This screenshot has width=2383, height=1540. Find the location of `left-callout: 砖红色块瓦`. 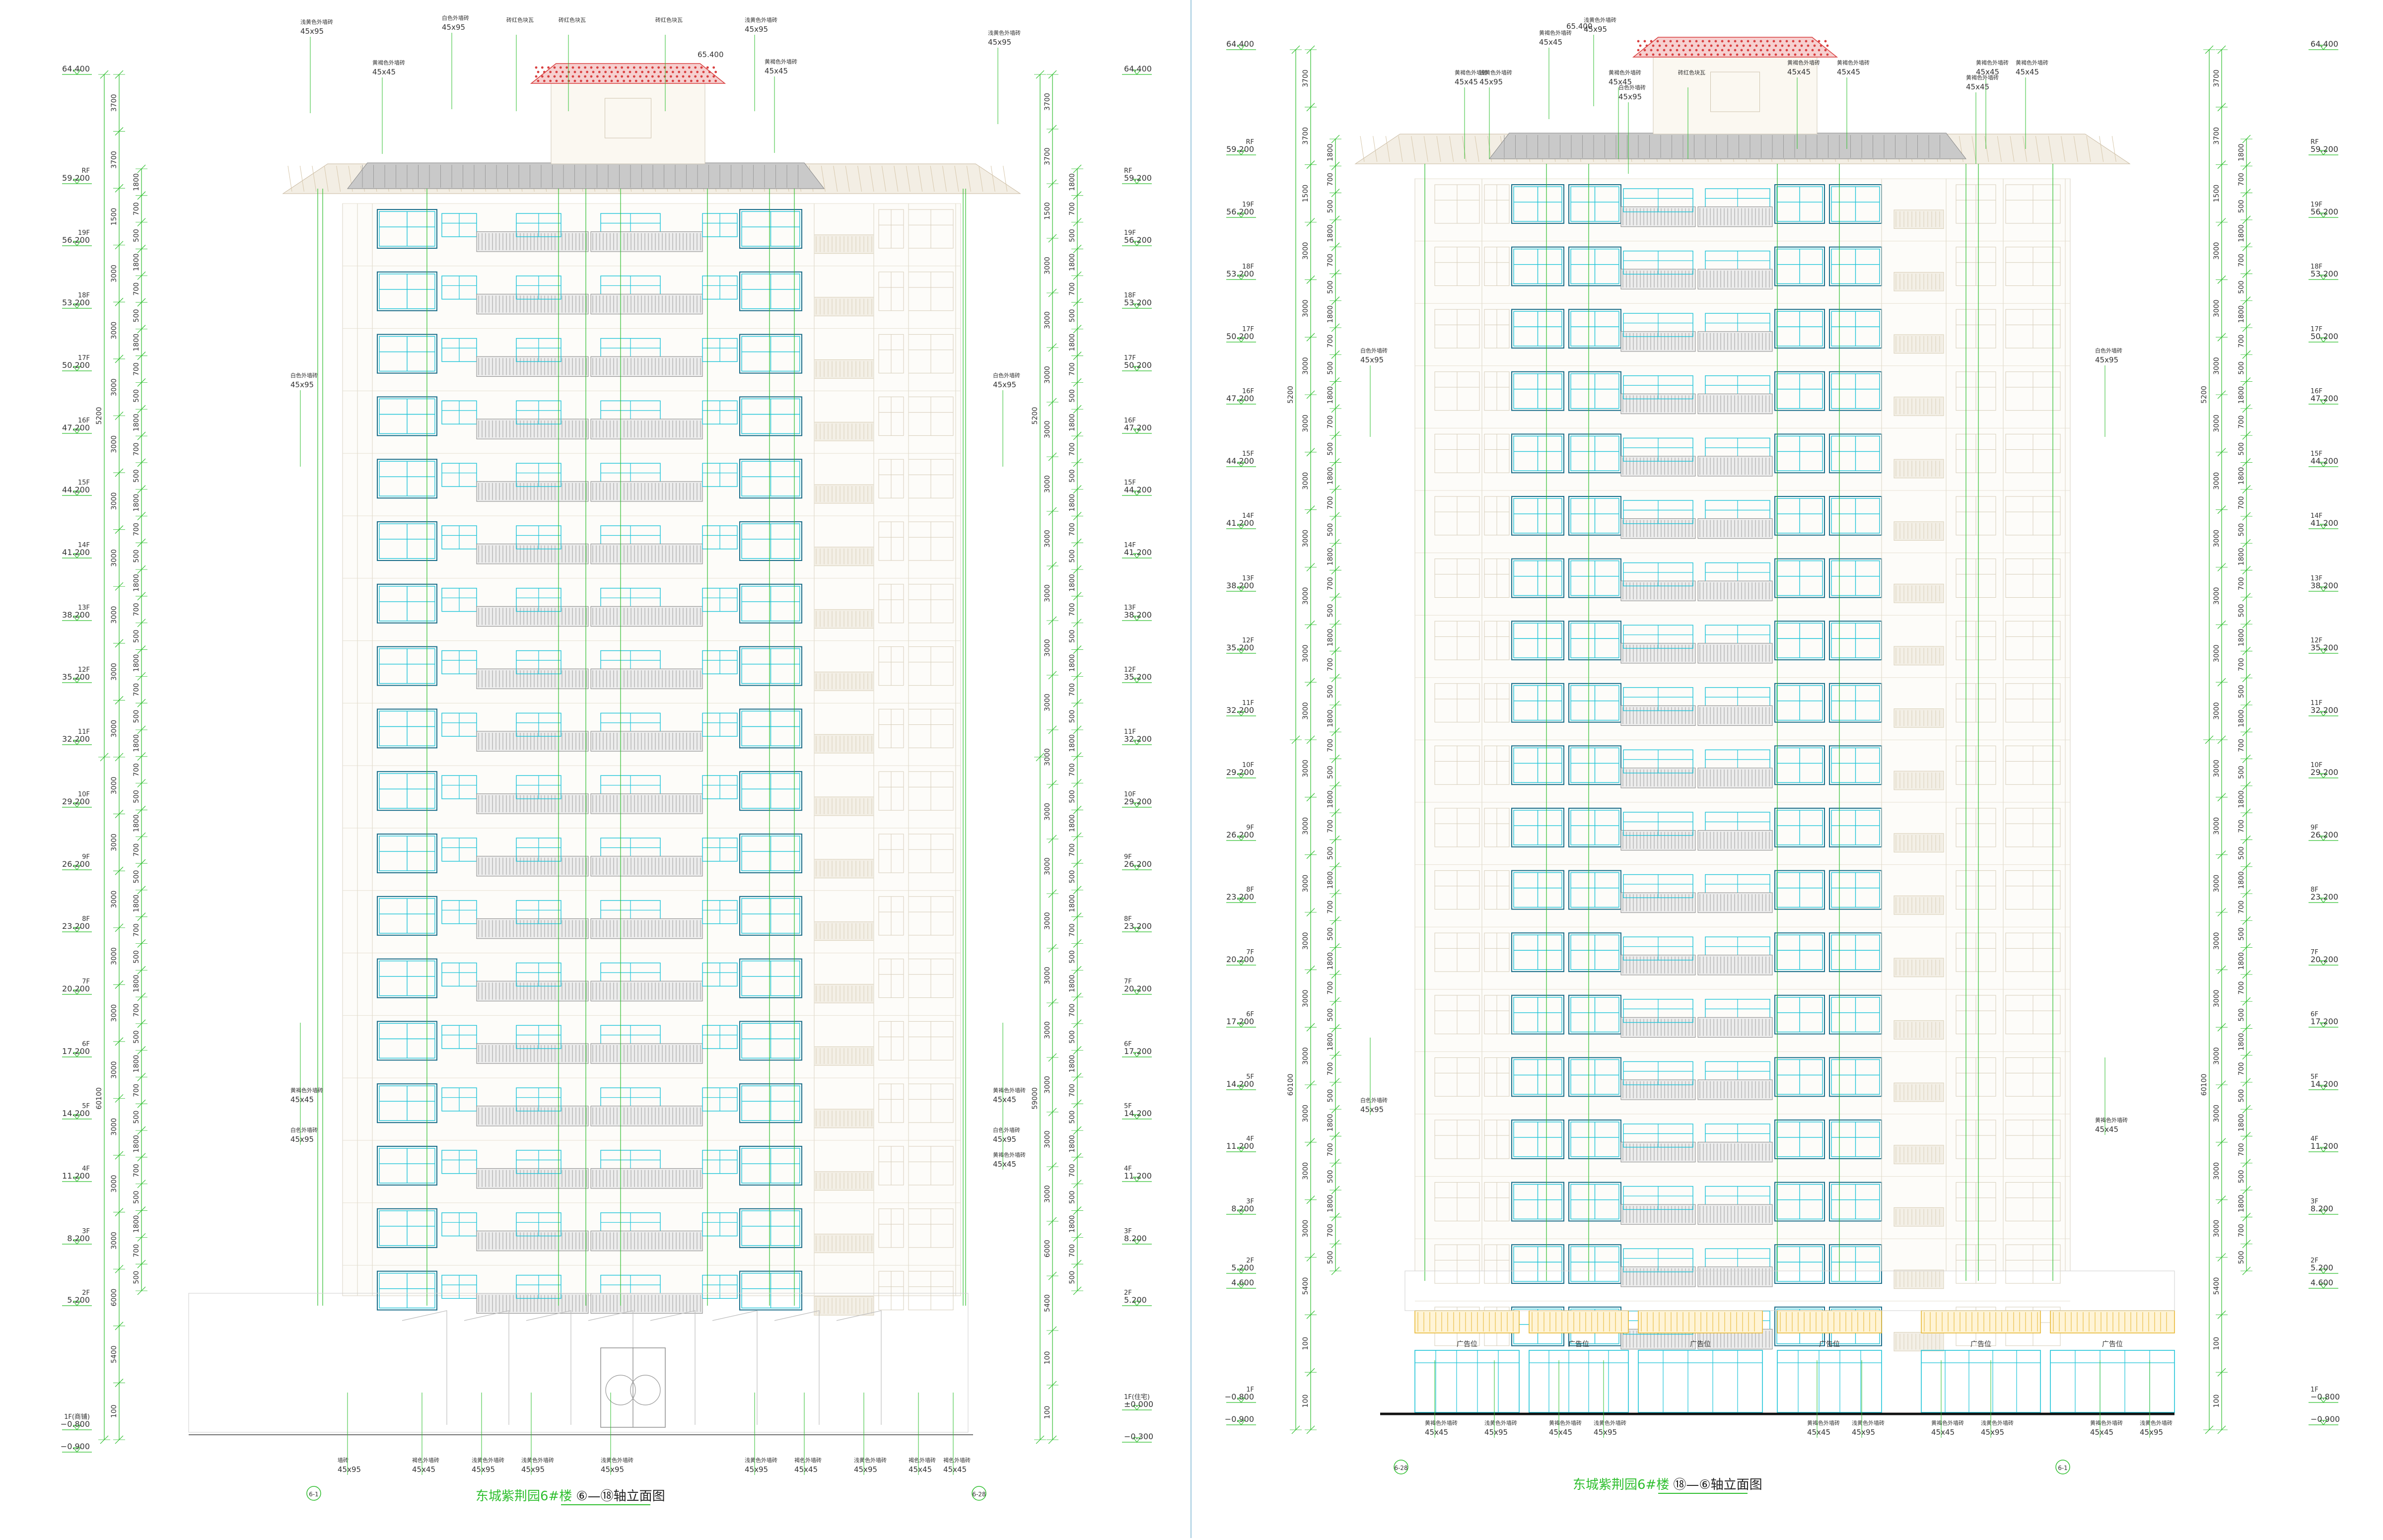

left-callout: 砖红色块瓦 is located at coordinates (669, 19).